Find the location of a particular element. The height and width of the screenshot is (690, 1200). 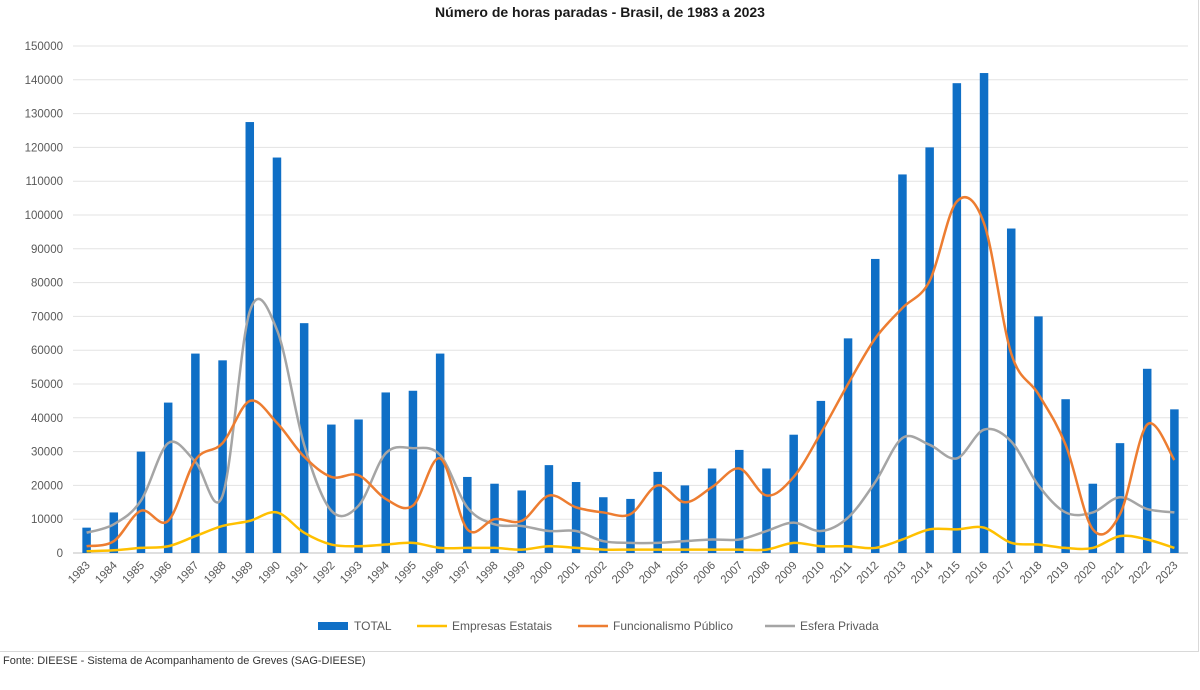

legend-empresas-estatais-label: Empresas Estatais is located at coordinates (502, 626).